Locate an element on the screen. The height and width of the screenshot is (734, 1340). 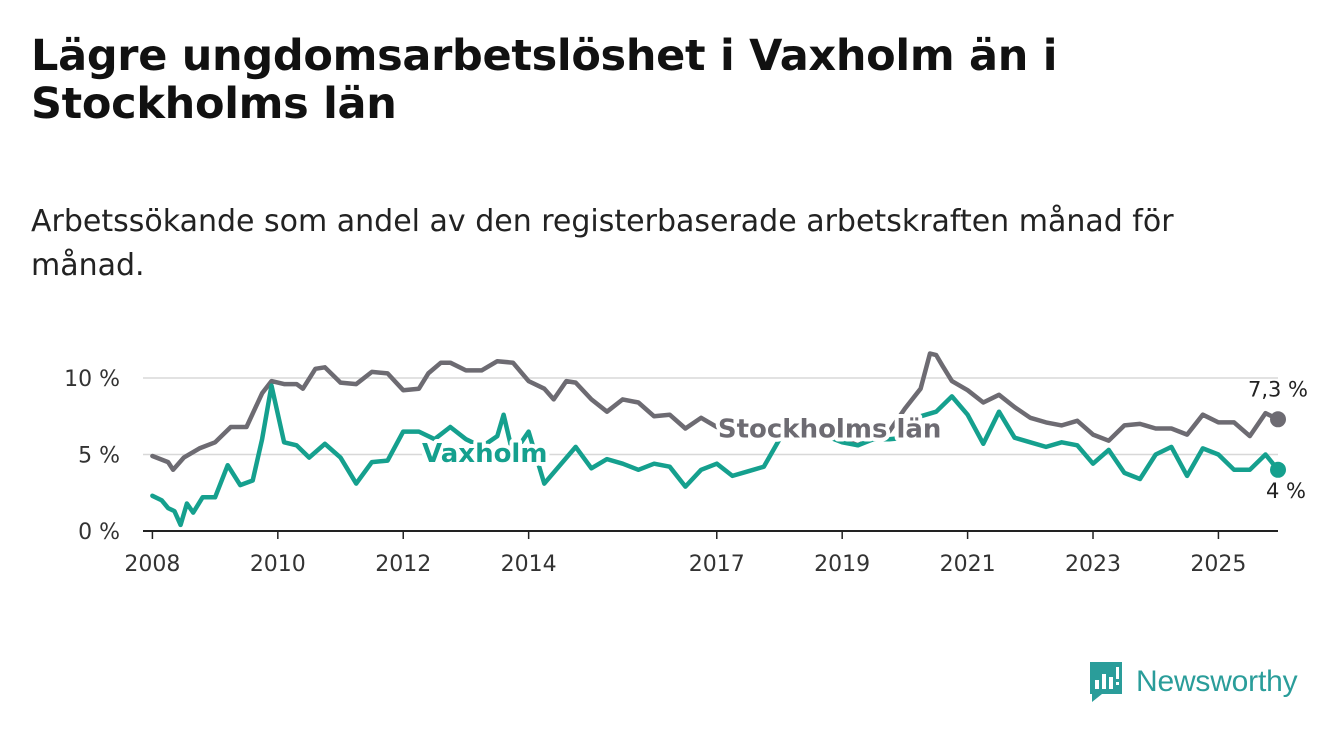
y-tick-label: 0 % is located at coordinates (99, 532).